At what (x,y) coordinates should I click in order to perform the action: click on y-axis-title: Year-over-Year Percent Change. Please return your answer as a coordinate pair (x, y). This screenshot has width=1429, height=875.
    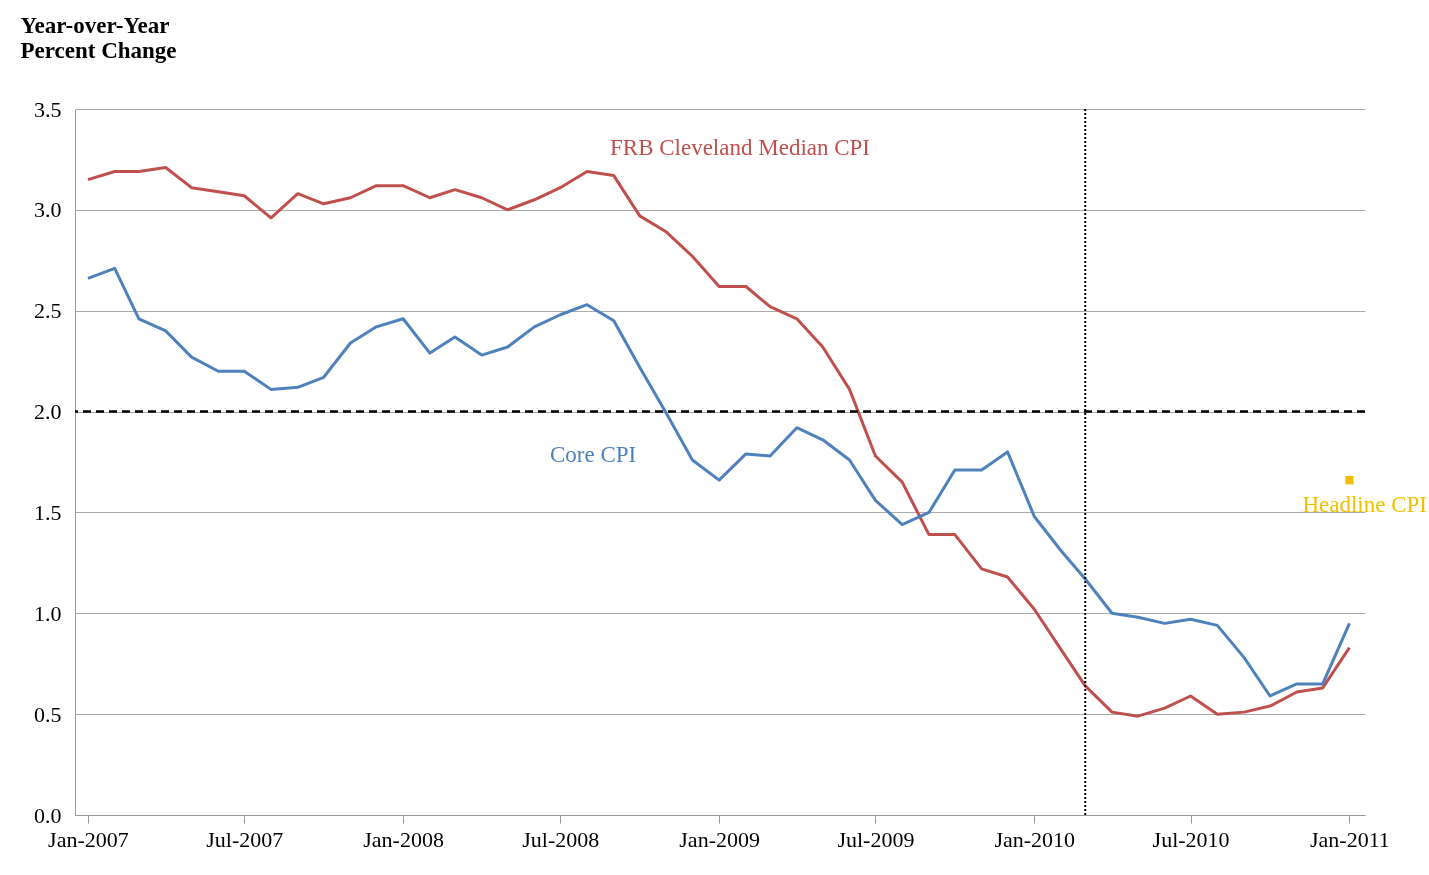
    Looking at the image, I should click on (98, 37).